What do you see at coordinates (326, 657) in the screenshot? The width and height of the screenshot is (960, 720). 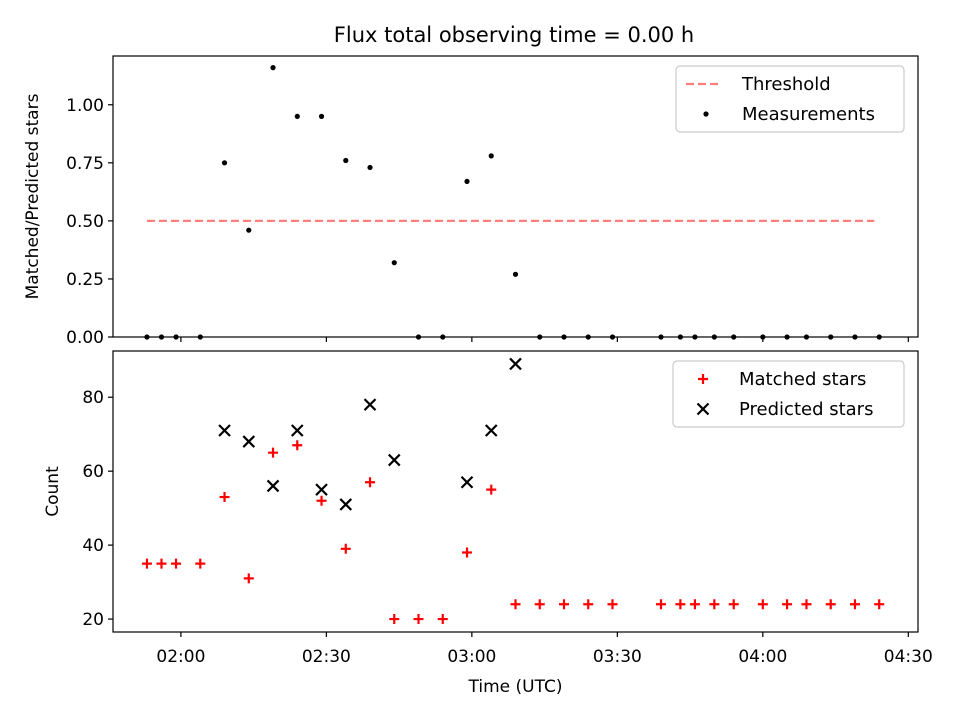 I see `xtick-label: 02:30` at bounding box center [326, 657].